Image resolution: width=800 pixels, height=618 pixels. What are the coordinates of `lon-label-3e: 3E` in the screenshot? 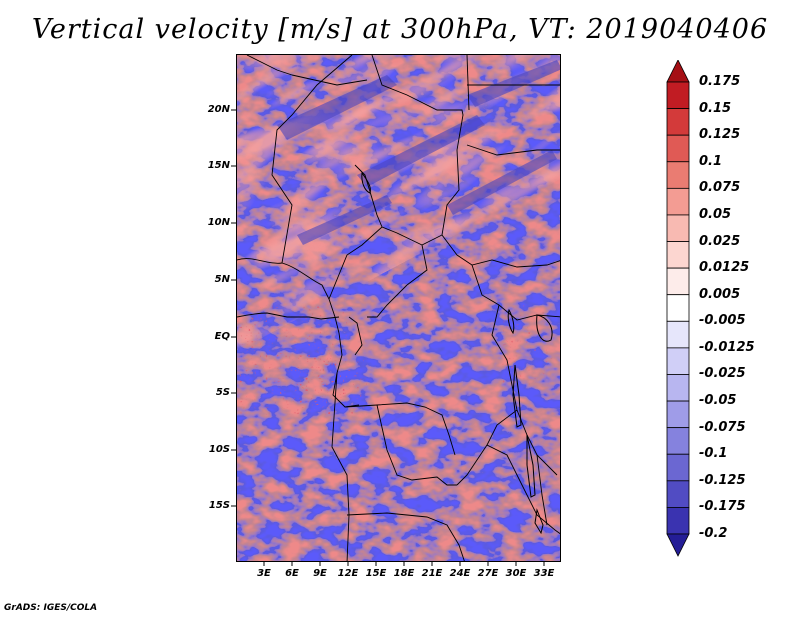 It's located at (264, 573).